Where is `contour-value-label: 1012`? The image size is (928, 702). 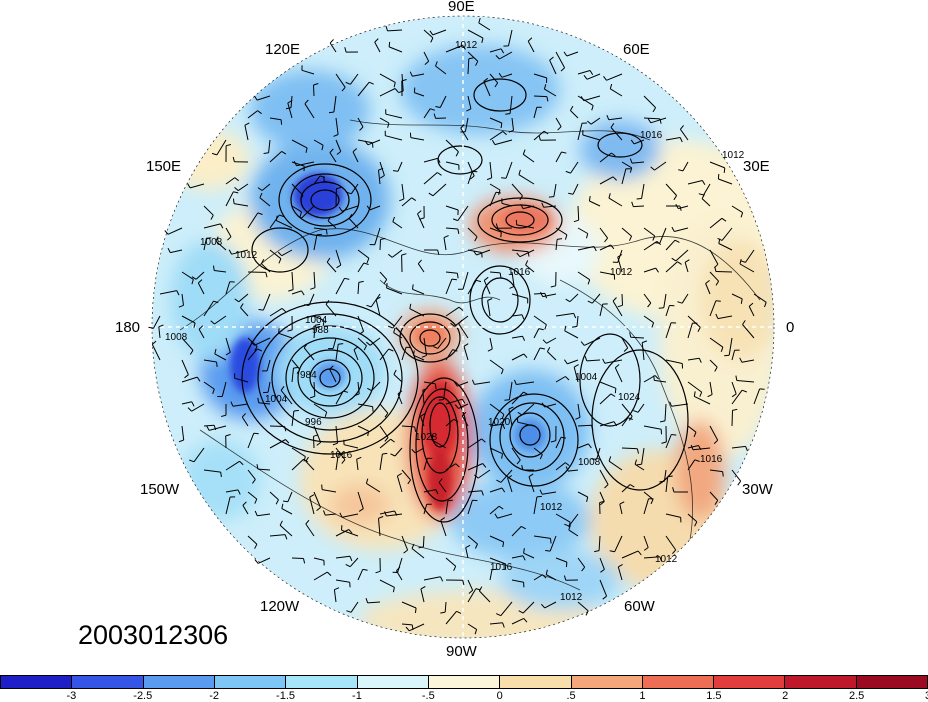 contour-value-label: 1012 is located at coordinates (621, 272).